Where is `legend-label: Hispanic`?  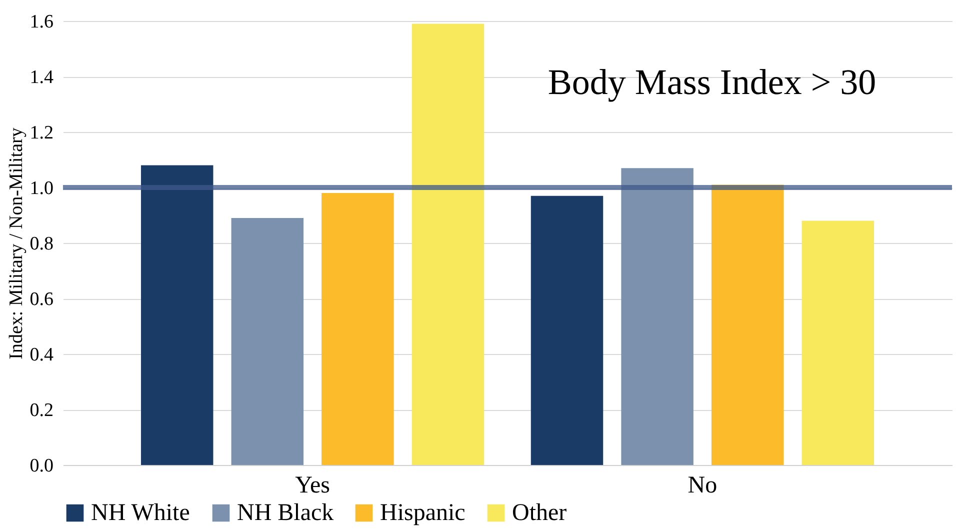
legend-label: Hispanic is located at coordinates (423, 513).